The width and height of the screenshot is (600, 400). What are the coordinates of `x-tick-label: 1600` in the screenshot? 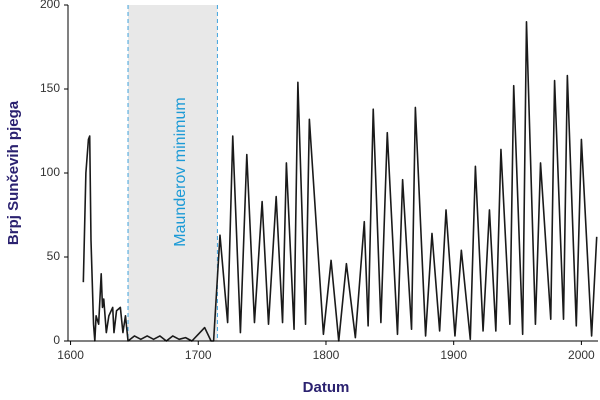 It's located at (70, 355).